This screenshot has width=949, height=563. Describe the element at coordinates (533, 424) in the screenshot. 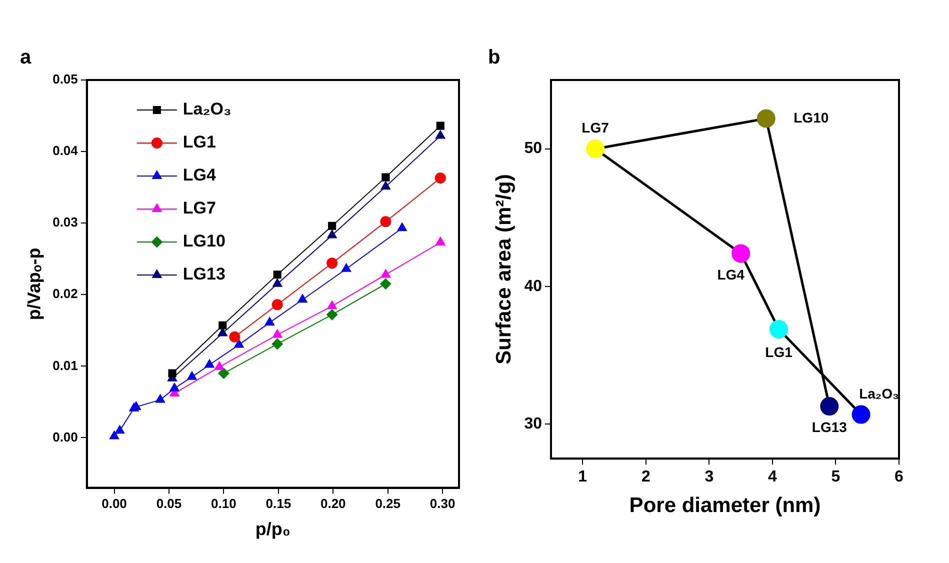

I see `y-tick-label: 30` at that location.